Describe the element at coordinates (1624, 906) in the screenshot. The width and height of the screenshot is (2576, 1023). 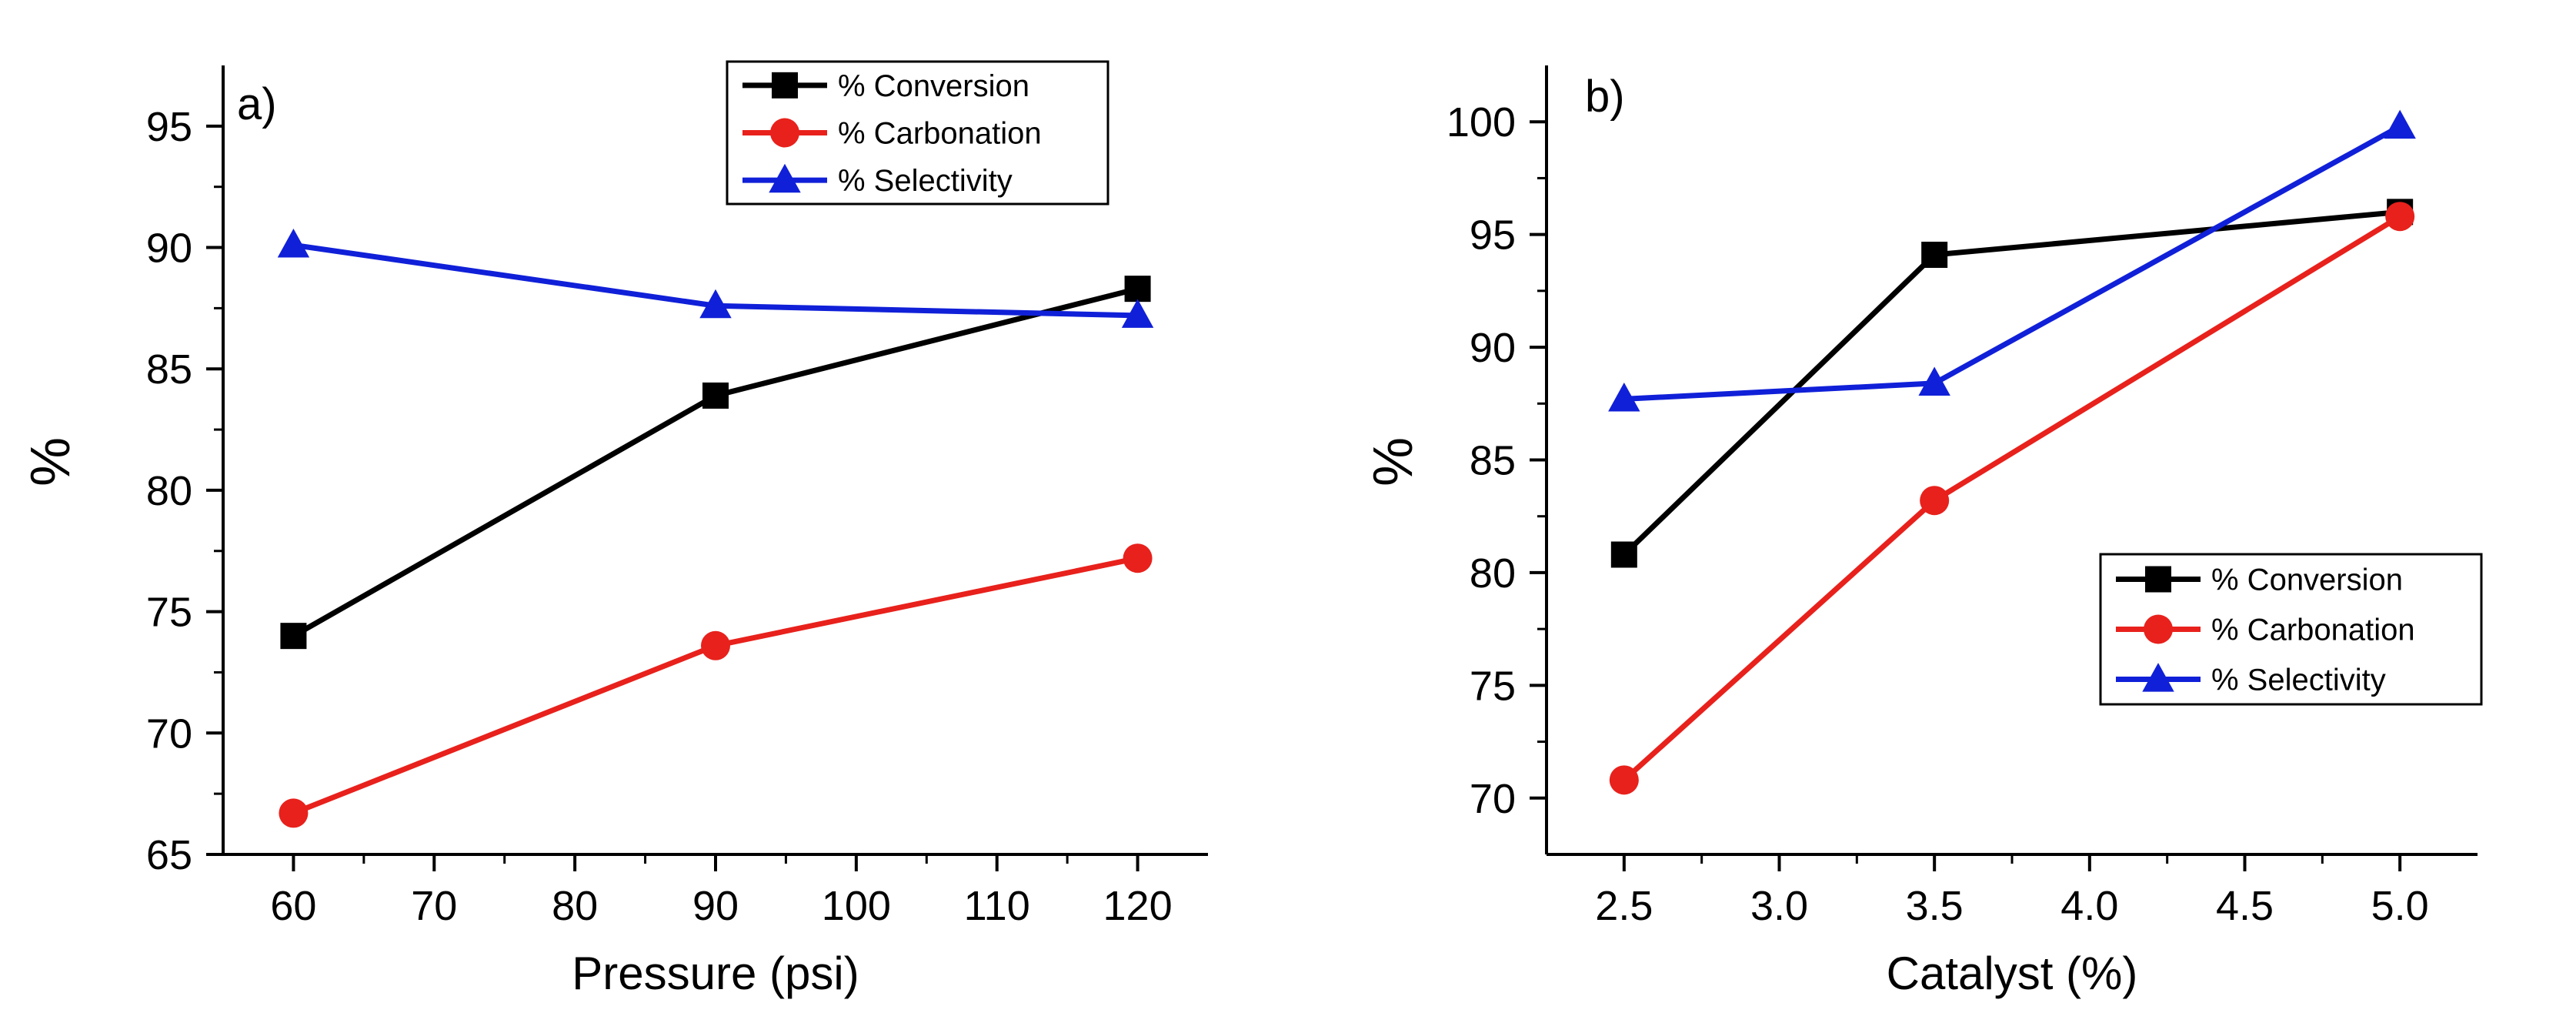
I see `x-tick-label: 2.5` at that location.